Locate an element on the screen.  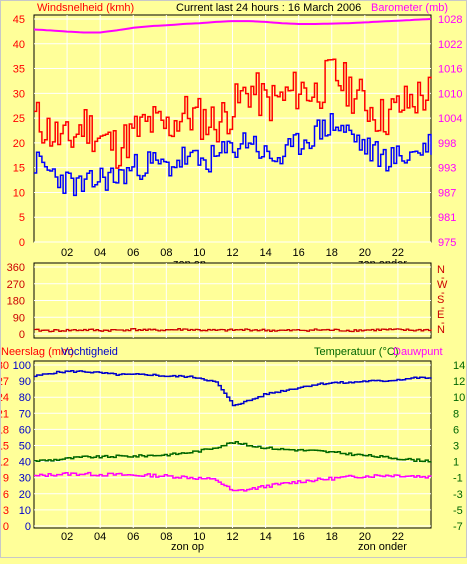
temperature-line is located at coordinates (233, 452).